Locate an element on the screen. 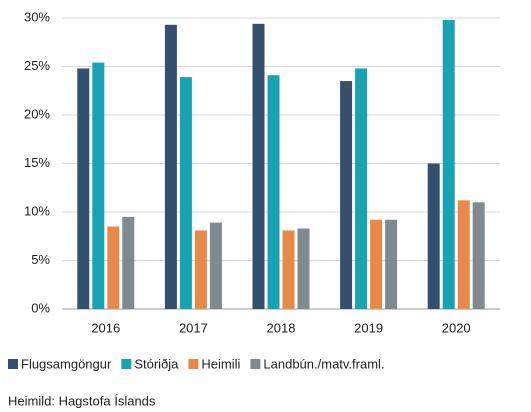 This screenshot has height=412, width=531. y-tick-label: 5% is located at coordinates (40, 259).